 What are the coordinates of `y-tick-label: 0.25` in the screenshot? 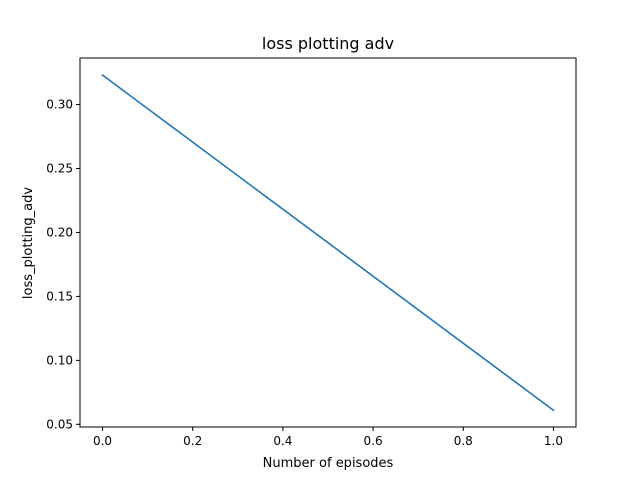 It's located at (59, 169).